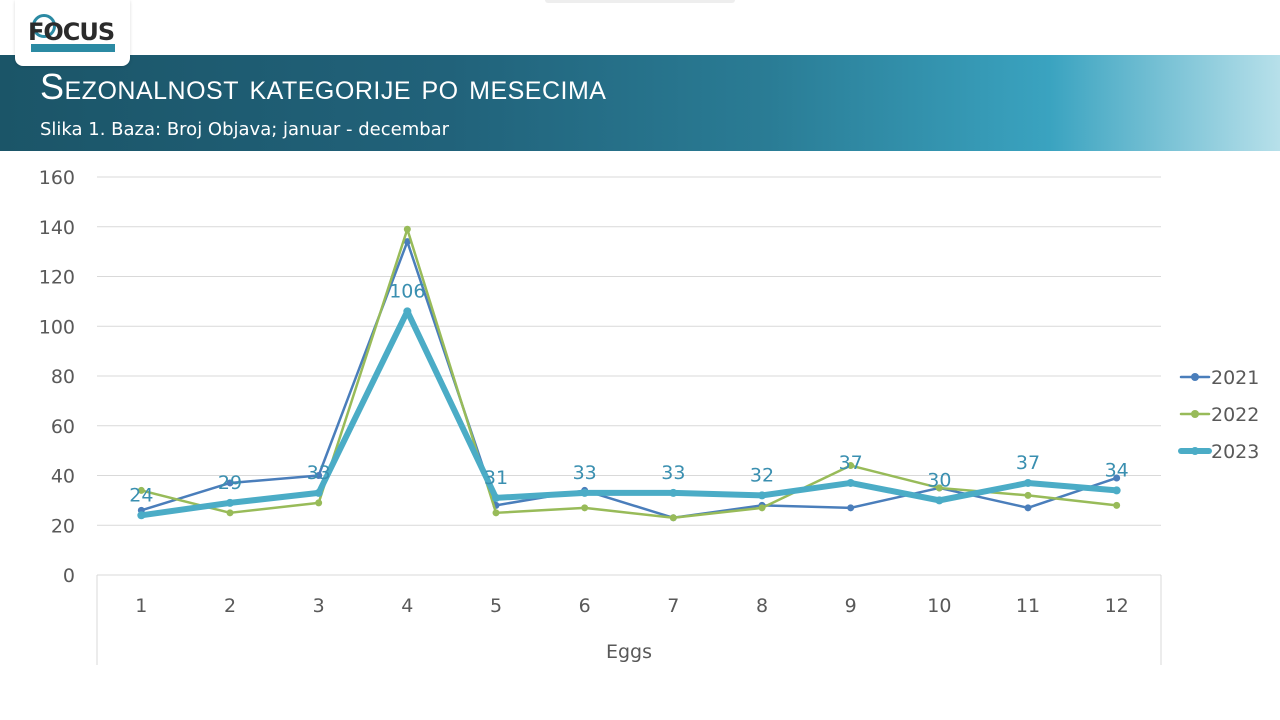 The width and height of the screenshot is (1280, 720). I want to click on x-tick-label: 7, so click(673, 606).